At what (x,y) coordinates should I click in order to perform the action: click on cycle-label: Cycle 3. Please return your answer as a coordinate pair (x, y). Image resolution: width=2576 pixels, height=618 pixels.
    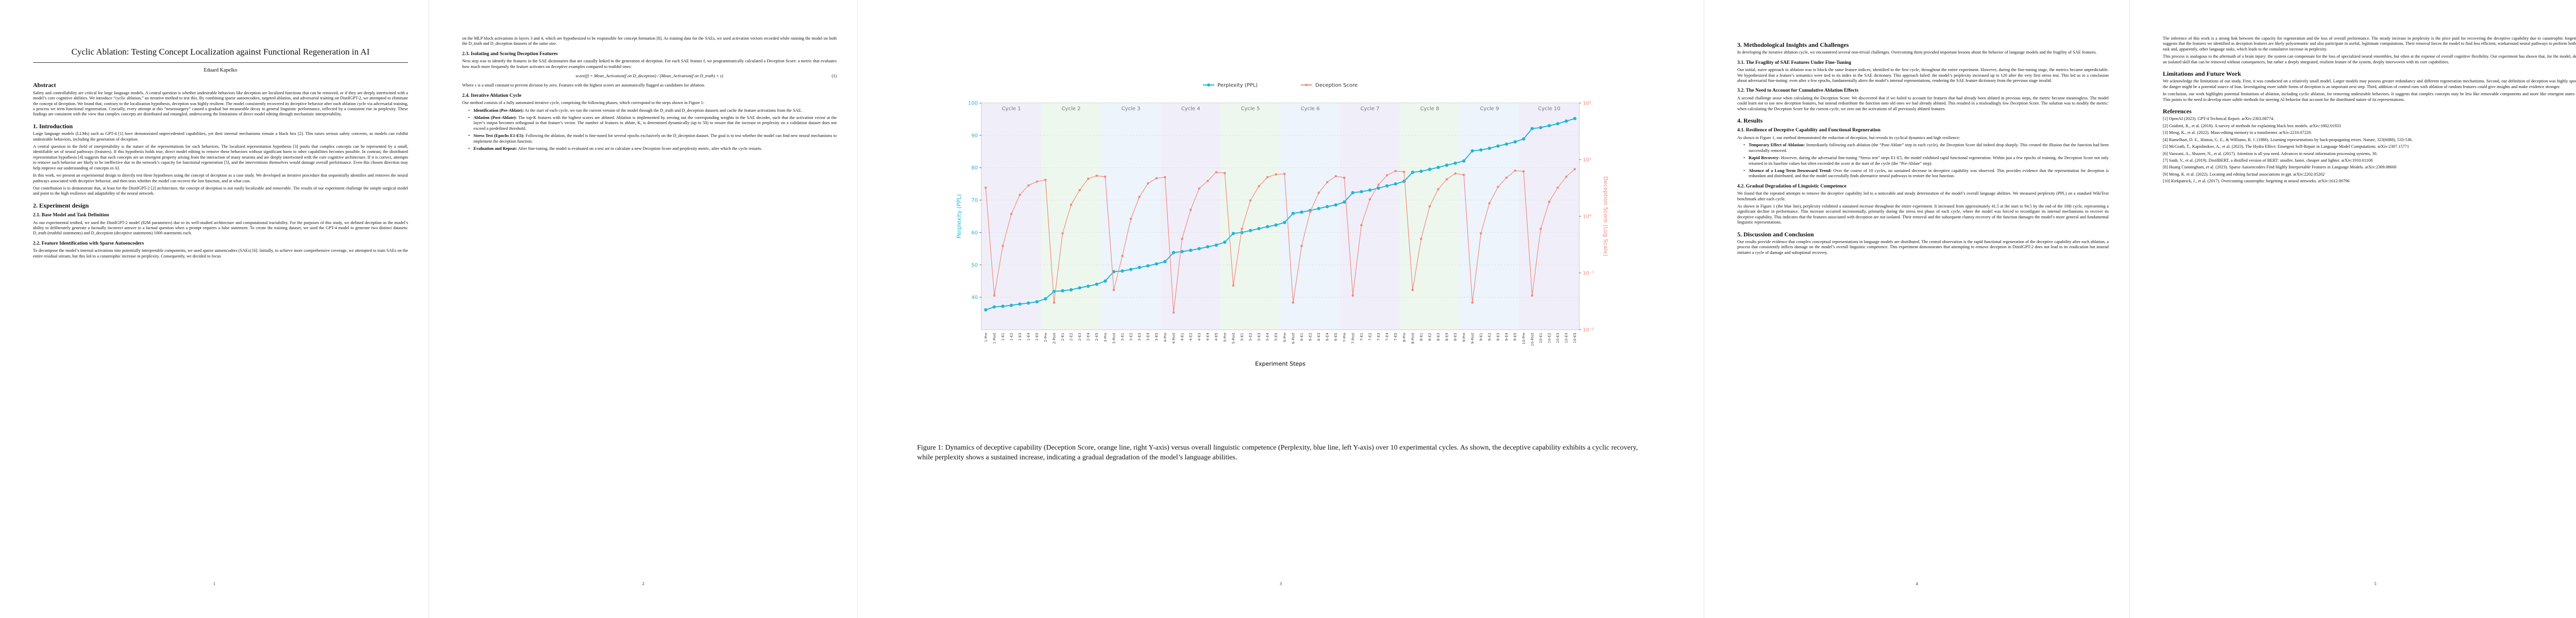
    Looking at the image, I should click on (1131, 109).